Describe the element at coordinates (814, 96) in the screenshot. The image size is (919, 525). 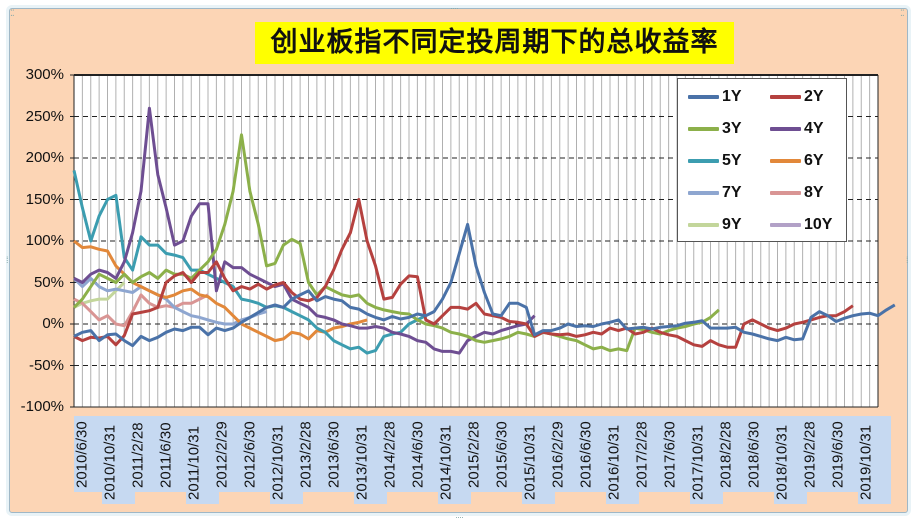
I see `legend-label: 2Y` at that location.